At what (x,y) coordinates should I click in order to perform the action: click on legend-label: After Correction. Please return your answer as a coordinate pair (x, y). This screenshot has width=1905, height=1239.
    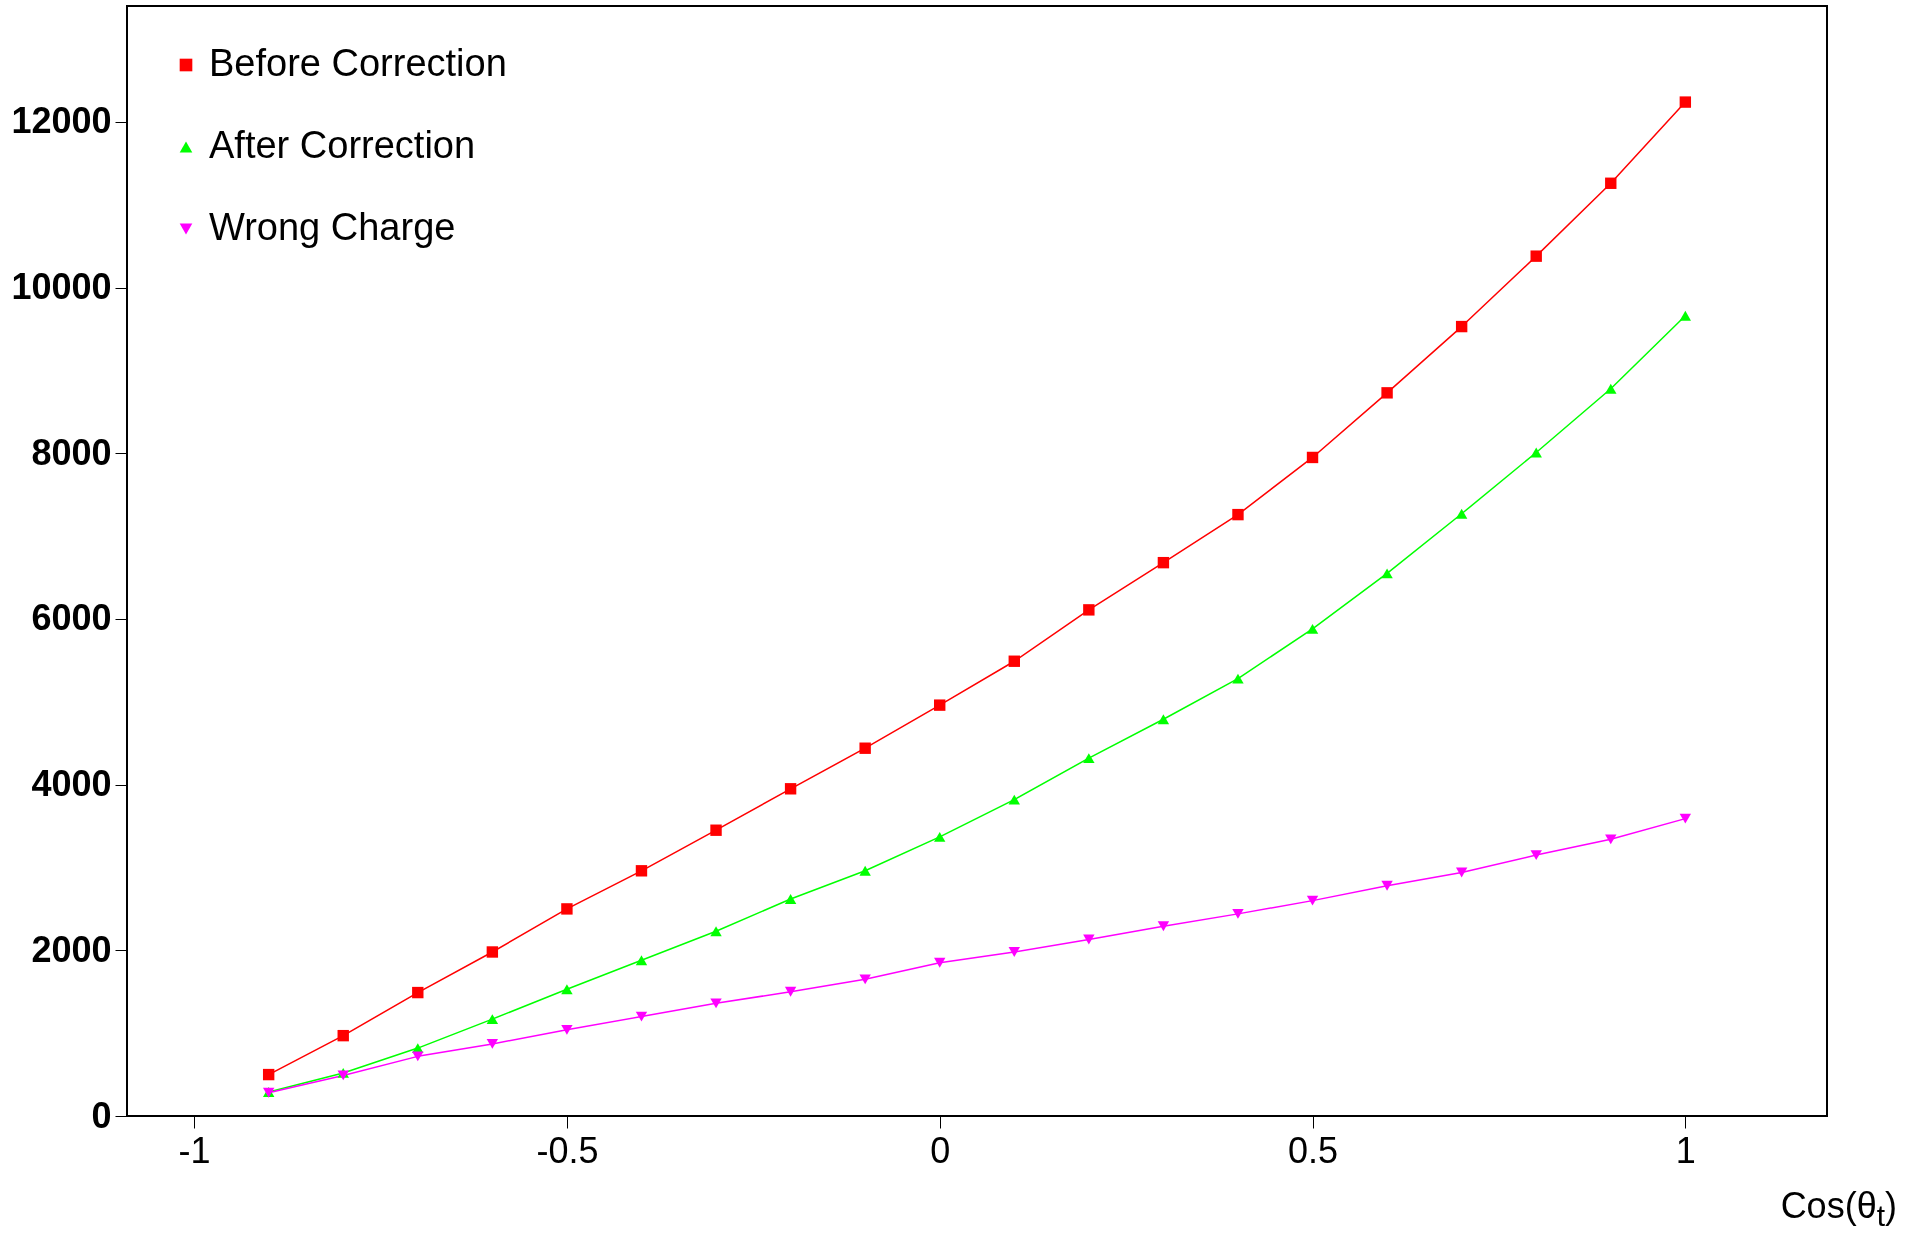
    Looking at the image, I should click on (342, 145).